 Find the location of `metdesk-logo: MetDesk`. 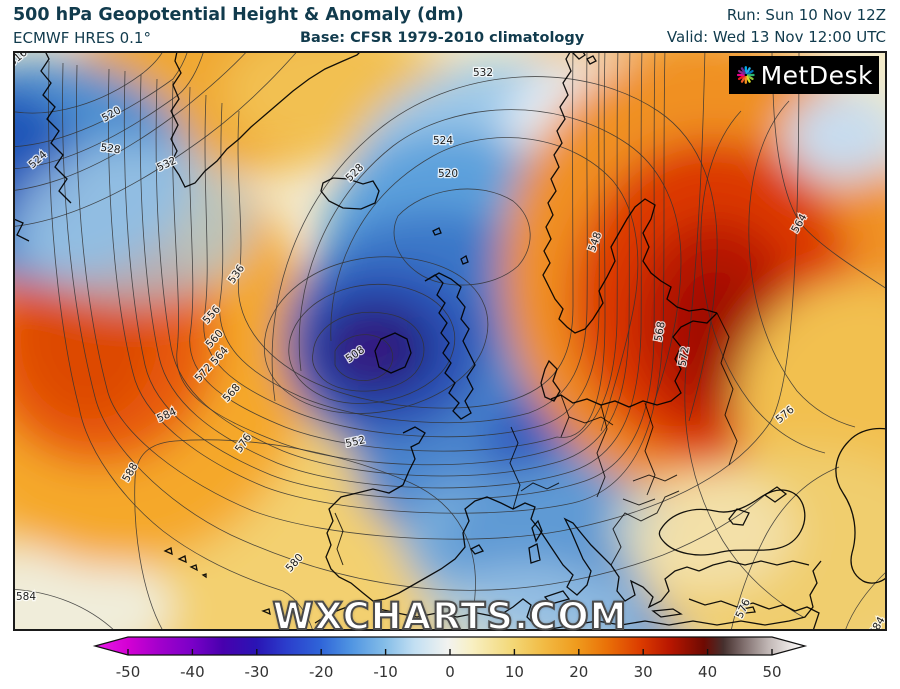

metdesk-logo: MetDesk is located at coordinates (804, 75).